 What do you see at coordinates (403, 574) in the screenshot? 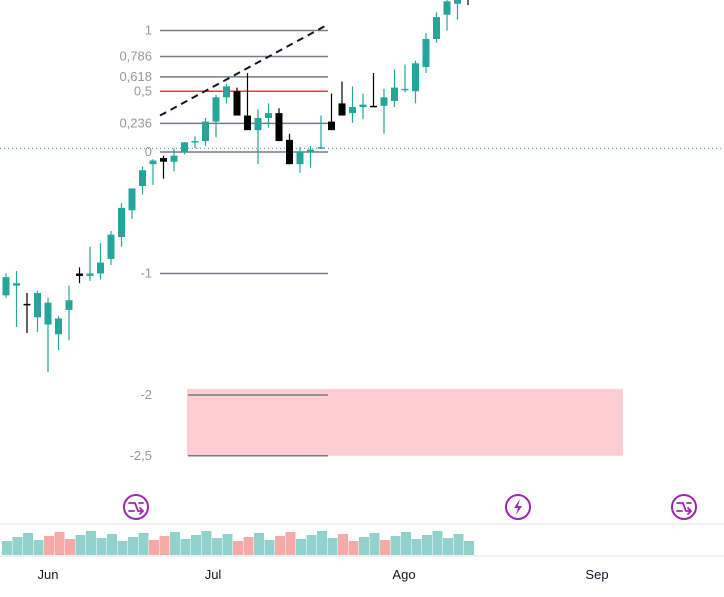
I see `time-axis-label: Ago` at bounding box center [403, 574].